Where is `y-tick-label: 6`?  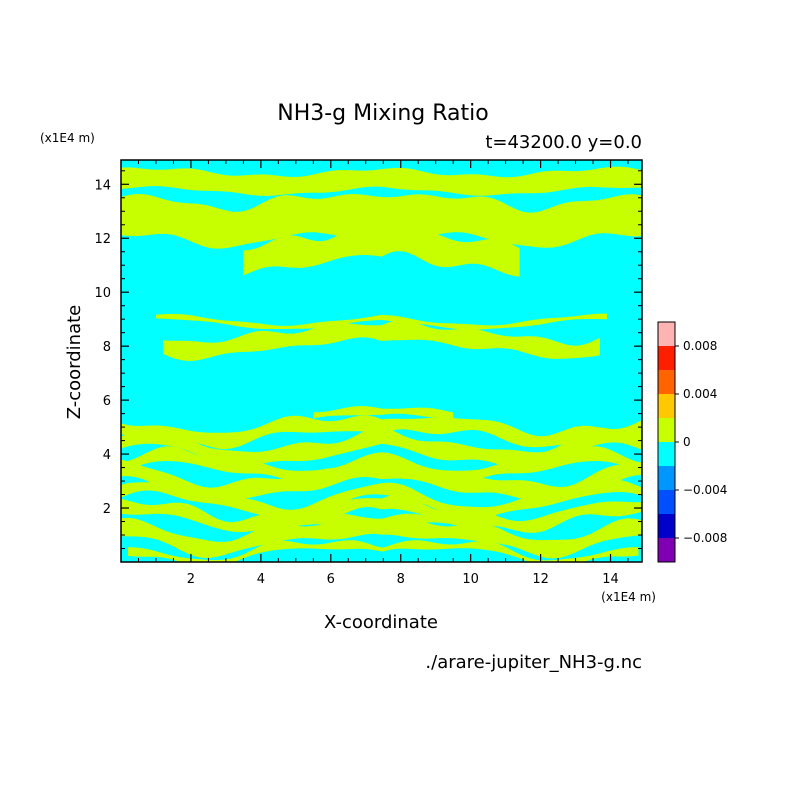
y-tick-label: 6 is located at coordinates (107, 401).